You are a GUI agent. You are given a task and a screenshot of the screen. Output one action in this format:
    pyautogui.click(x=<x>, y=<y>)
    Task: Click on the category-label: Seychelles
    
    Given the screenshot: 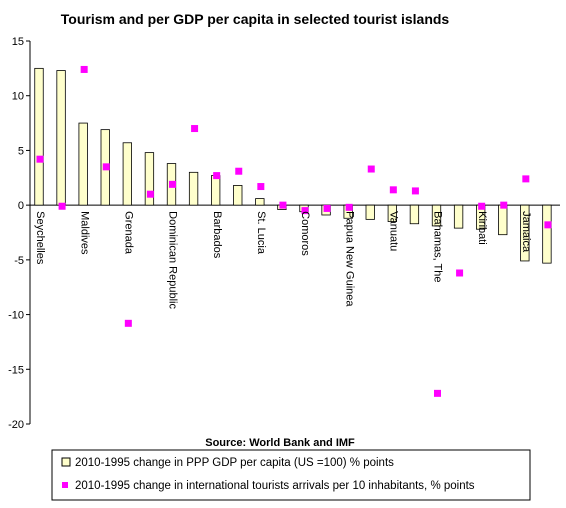 What is the action you would take?
    pyautogui.click(x=40, y=238)
    